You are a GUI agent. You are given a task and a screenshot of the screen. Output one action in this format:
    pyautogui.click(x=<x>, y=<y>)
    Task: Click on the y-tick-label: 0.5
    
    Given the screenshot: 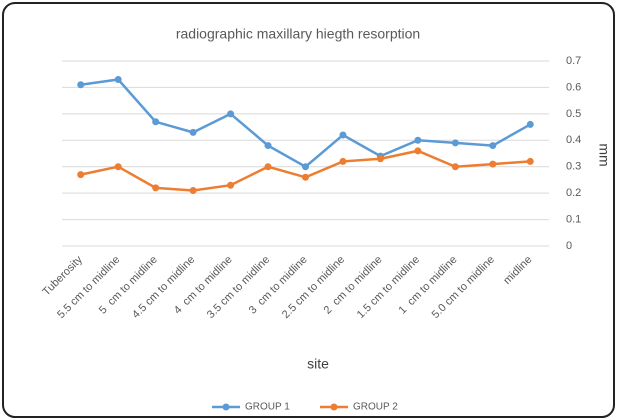 What is the action you would take?
    pyautogui.click(x=573, y=114)
    